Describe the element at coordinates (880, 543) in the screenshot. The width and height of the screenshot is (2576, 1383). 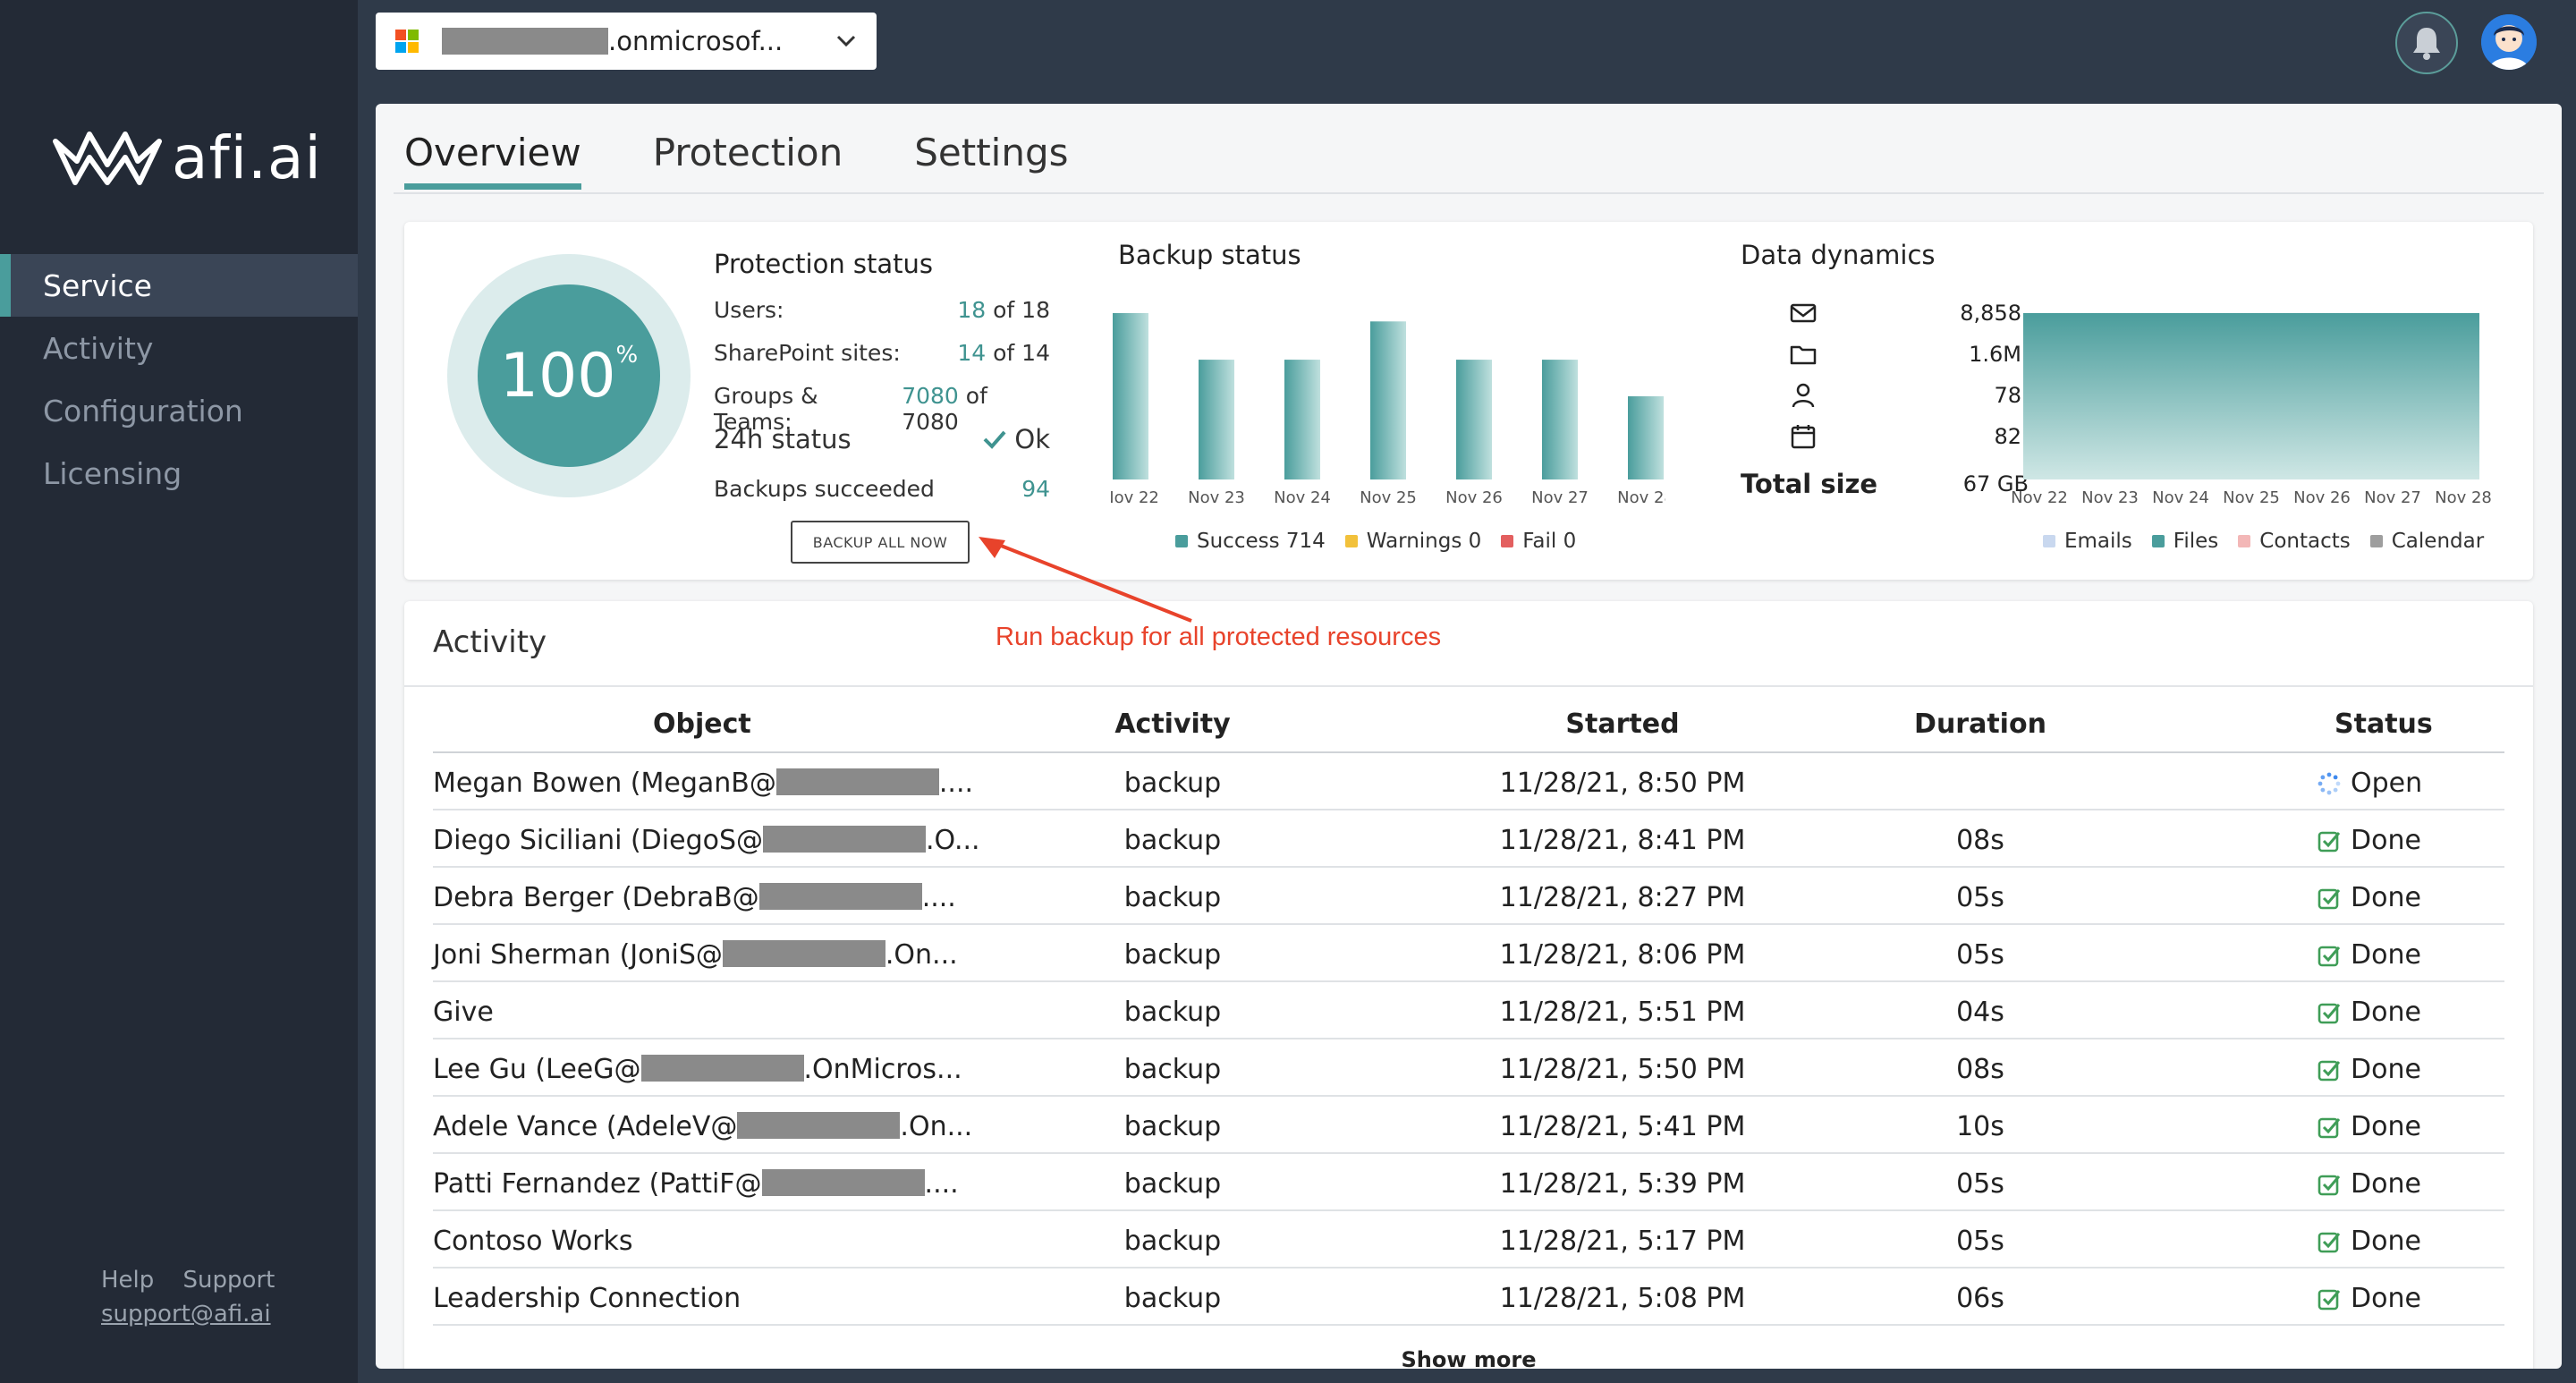
I see `backup-all-now-button: BACKUP ALL NOW` at that location.